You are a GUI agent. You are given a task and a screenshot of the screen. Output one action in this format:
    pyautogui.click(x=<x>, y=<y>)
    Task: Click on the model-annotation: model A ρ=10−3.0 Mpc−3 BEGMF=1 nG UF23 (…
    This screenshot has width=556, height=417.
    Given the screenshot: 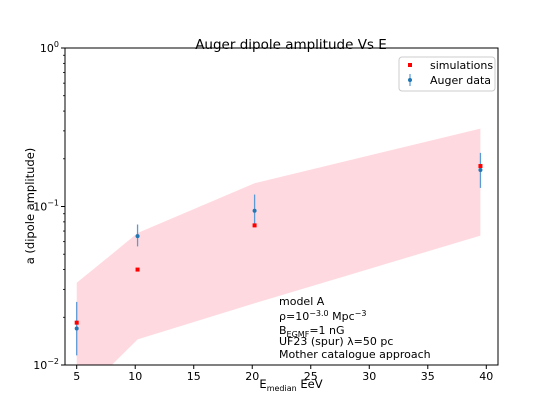 What is the action you would take?
    pyautogui.click(x=355, y=328)
    